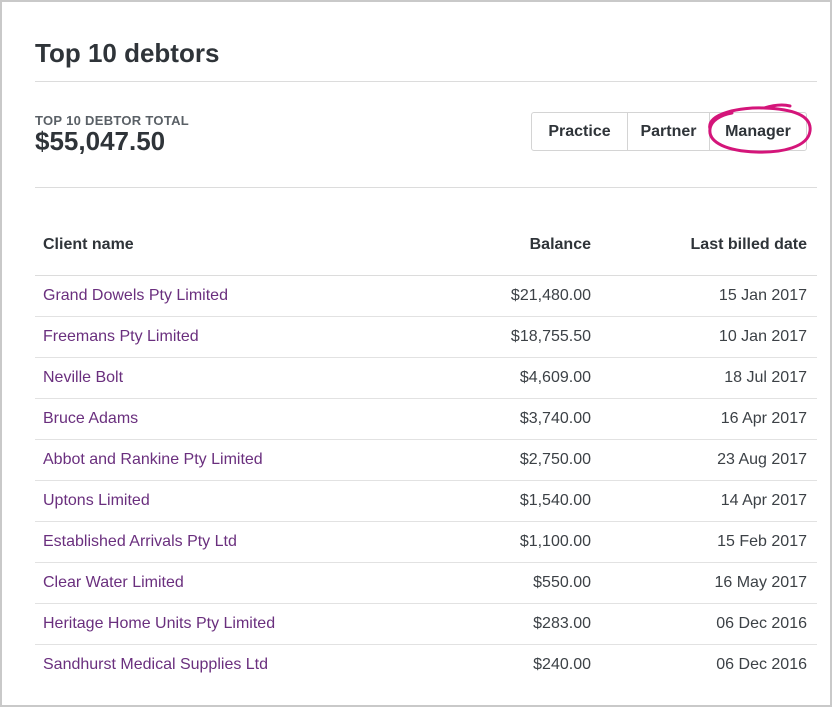 Image resolution: width=832 pixels, height=707 pixels. Describe the element at coordinates (527, 583) in the screenshot. I see `balance-cell: $550.00` at that location.